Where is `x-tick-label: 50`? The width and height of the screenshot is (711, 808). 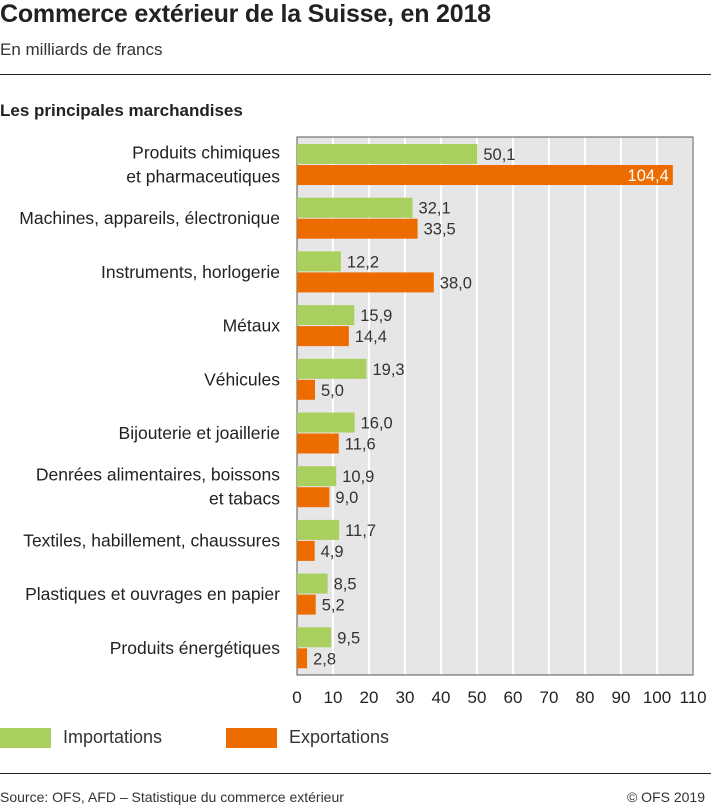
x-tick-label: 50 is located at coordinates (477, 697).